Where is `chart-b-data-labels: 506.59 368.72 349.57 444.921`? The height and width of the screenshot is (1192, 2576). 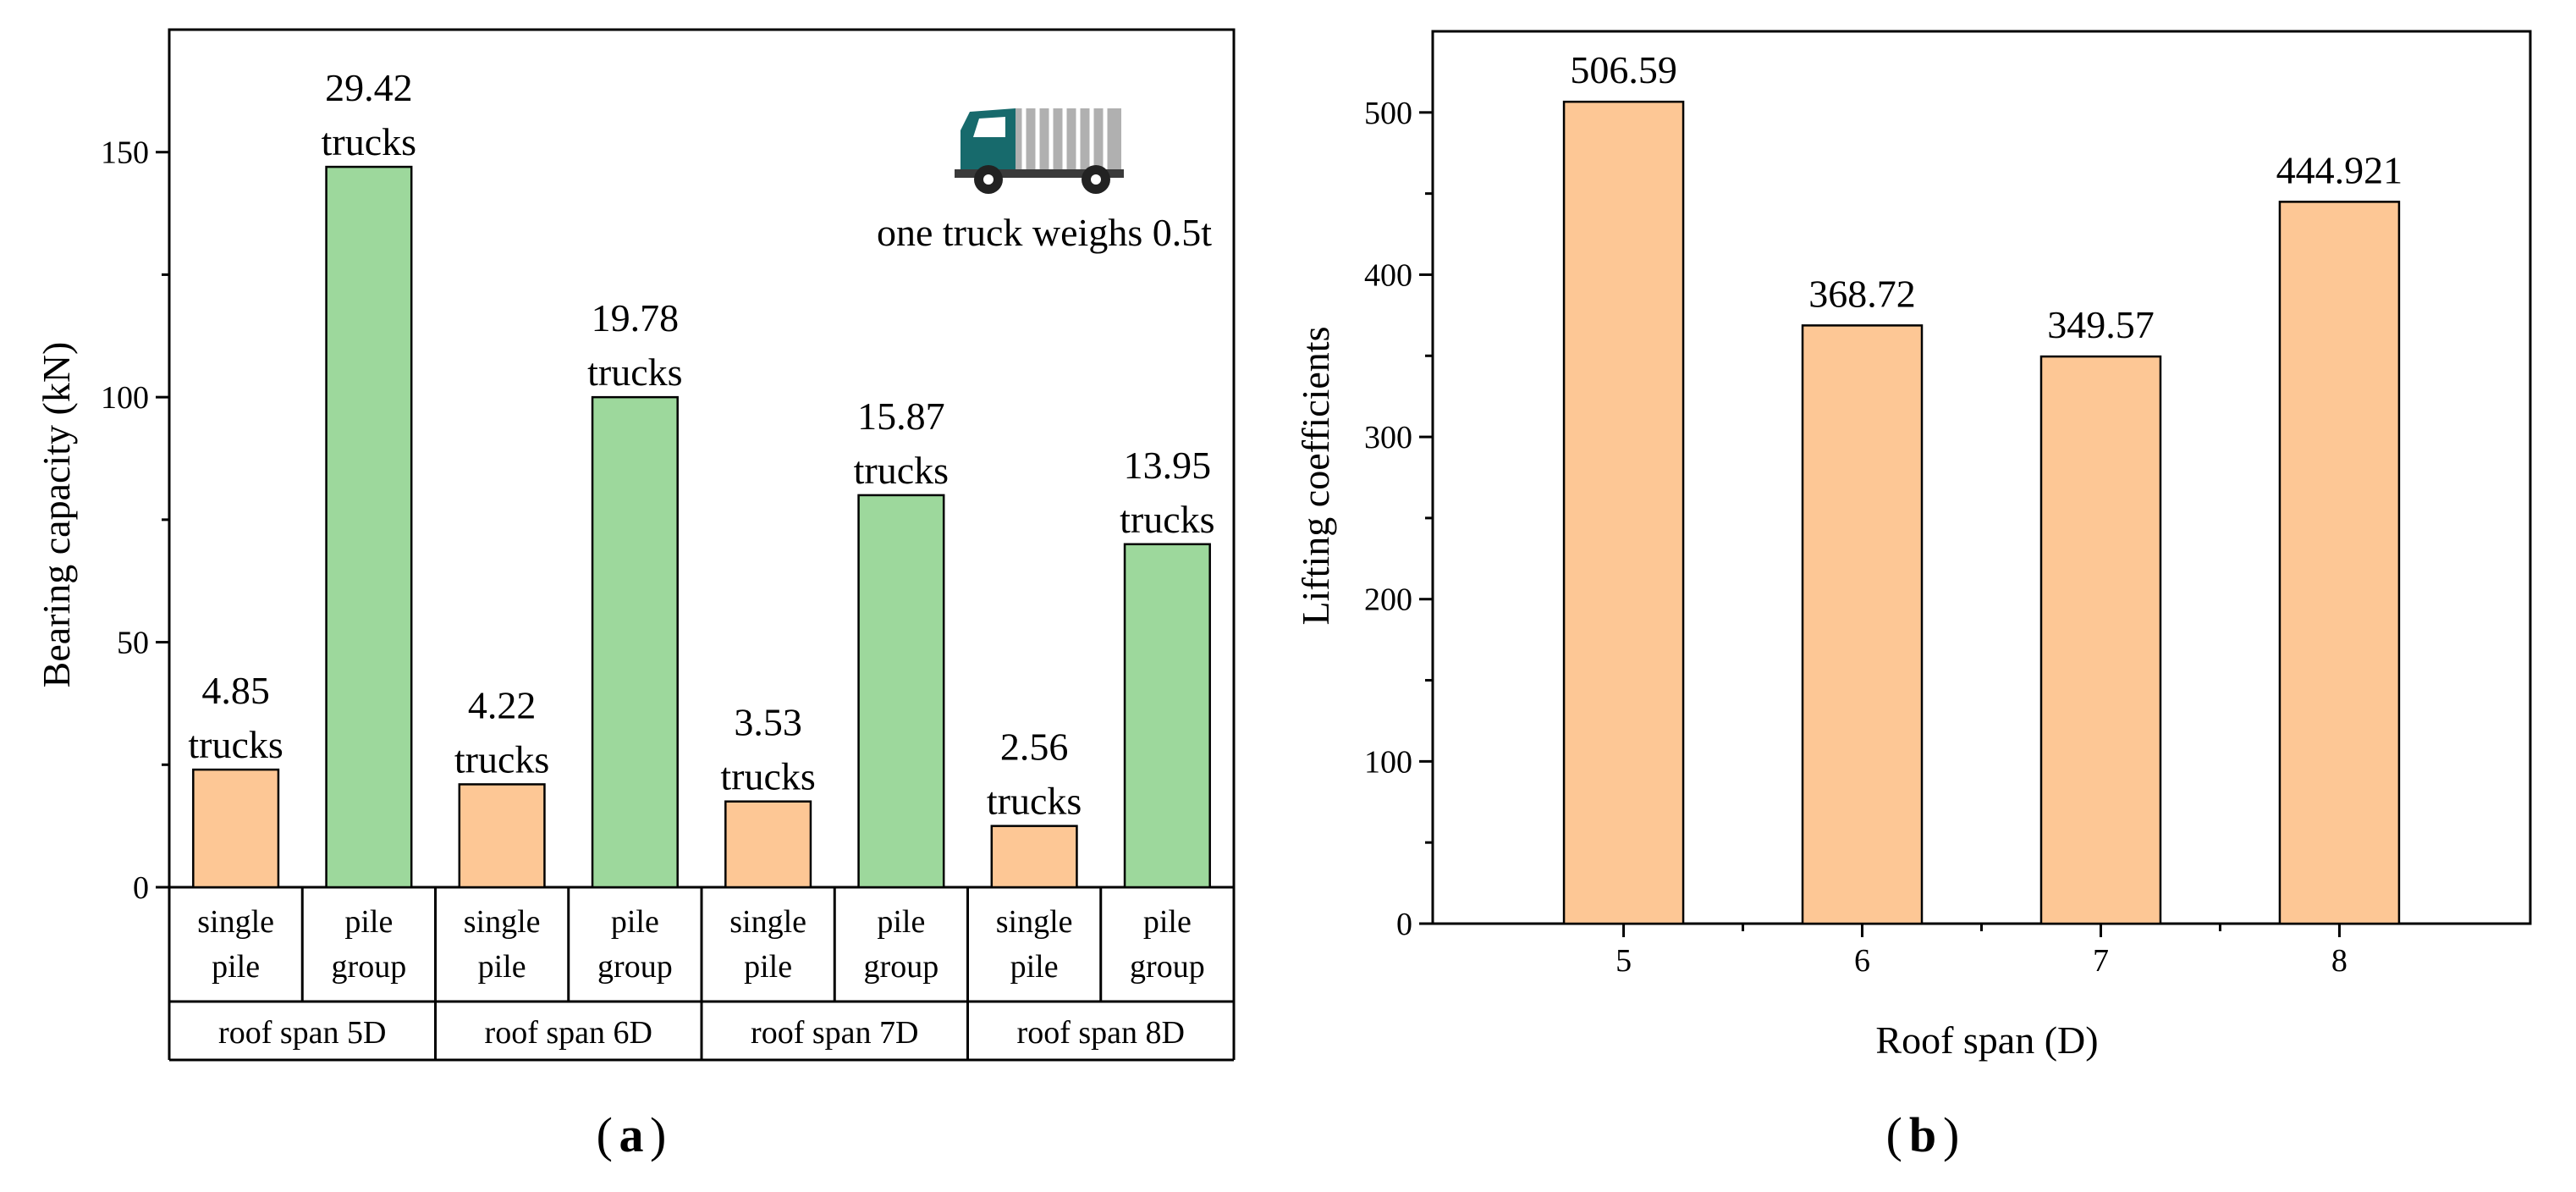 chart-b-data-labels: 506.59 368.72 349.57 444.921 is located at coordinates (1986, 197).